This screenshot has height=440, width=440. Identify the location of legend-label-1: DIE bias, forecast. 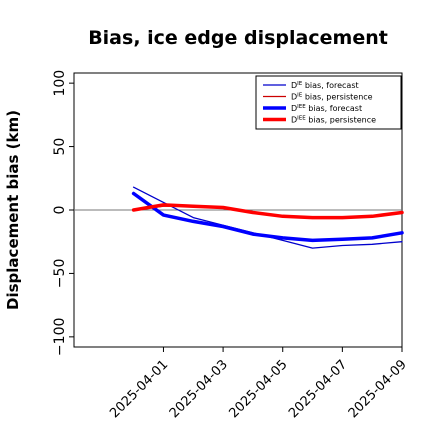
(325, 85).